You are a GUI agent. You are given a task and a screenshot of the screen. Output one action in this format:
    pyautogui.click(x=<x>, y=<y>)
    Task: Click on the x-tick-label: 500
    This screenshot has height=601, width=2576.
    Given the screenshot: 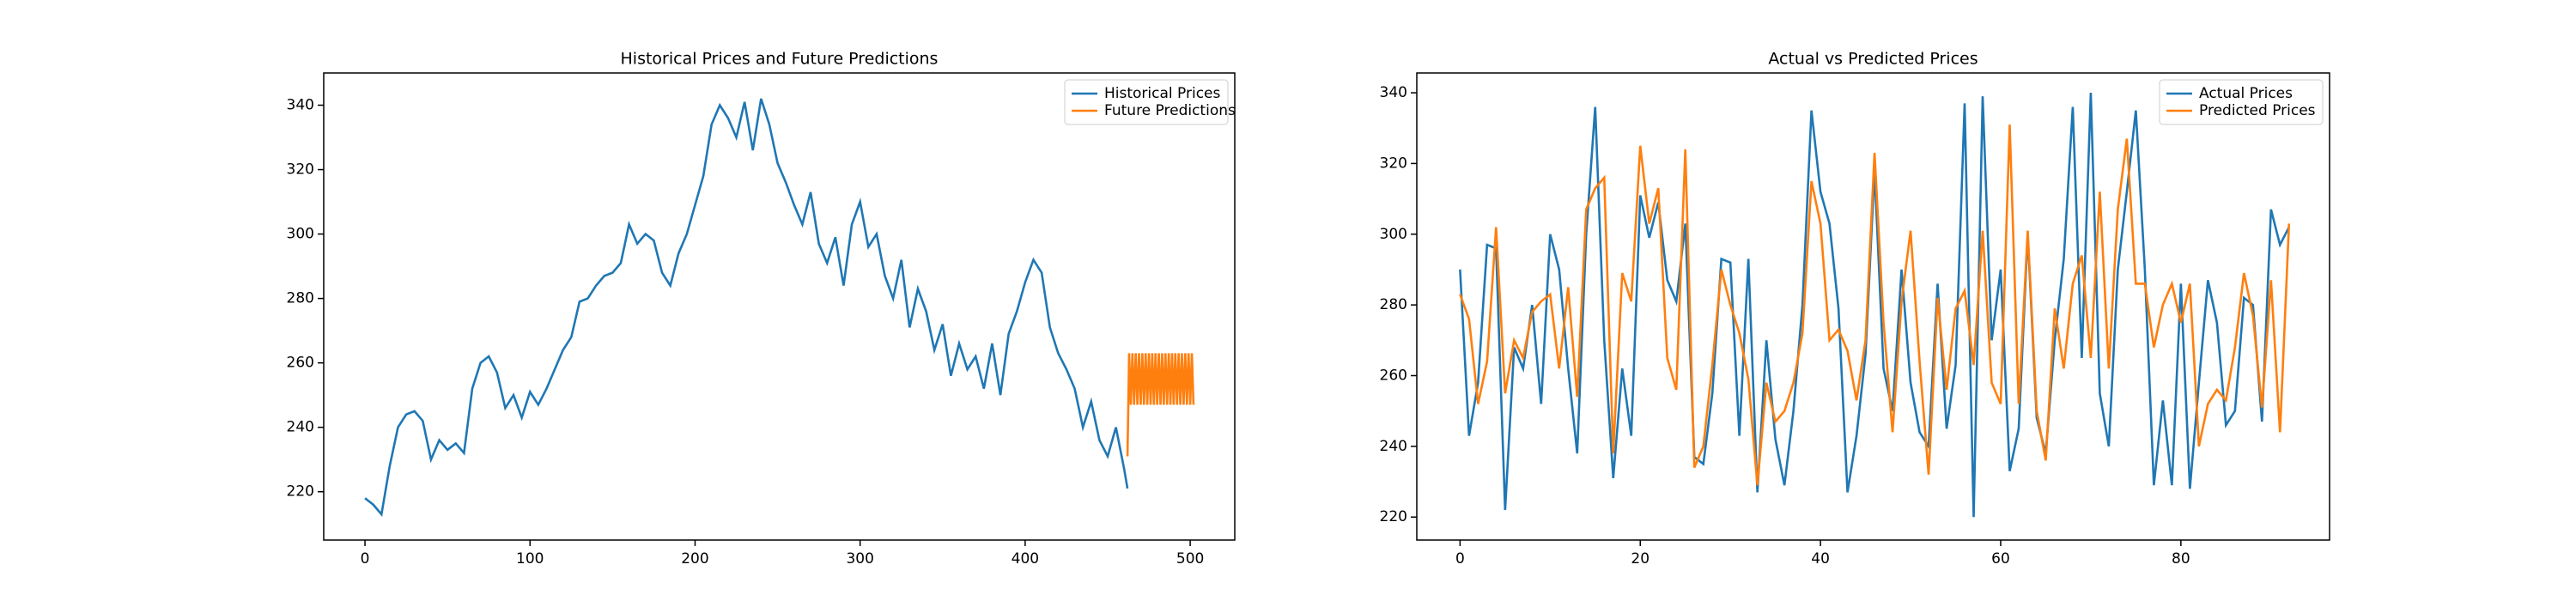 What is the action you would take?
    pyautogui.click(x=1190, y=559)
    